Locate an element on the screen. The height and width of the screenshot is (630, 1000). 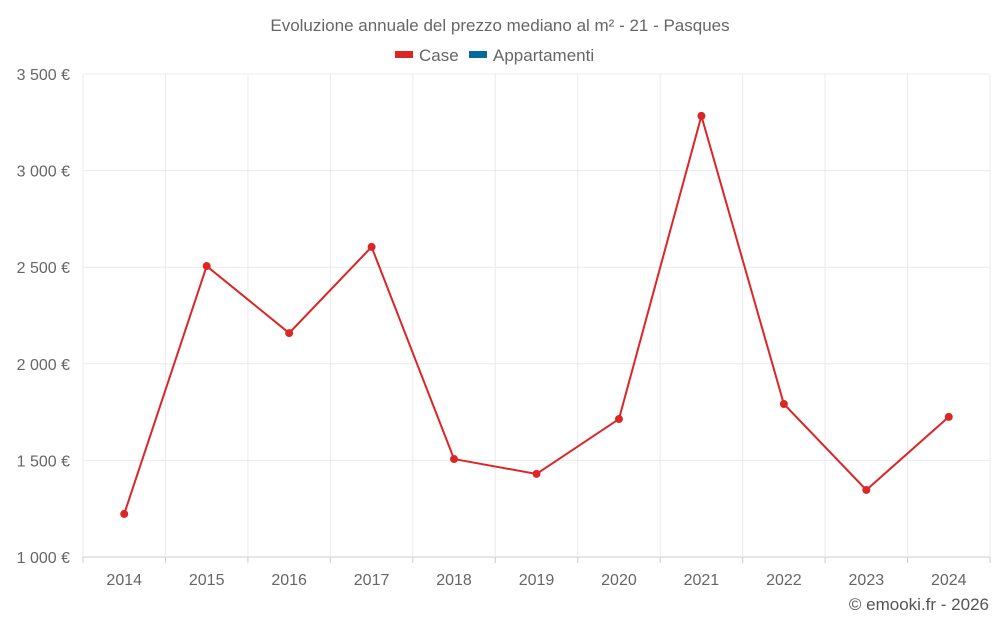
legend-swatch-case is located at coordinates (404, 54).